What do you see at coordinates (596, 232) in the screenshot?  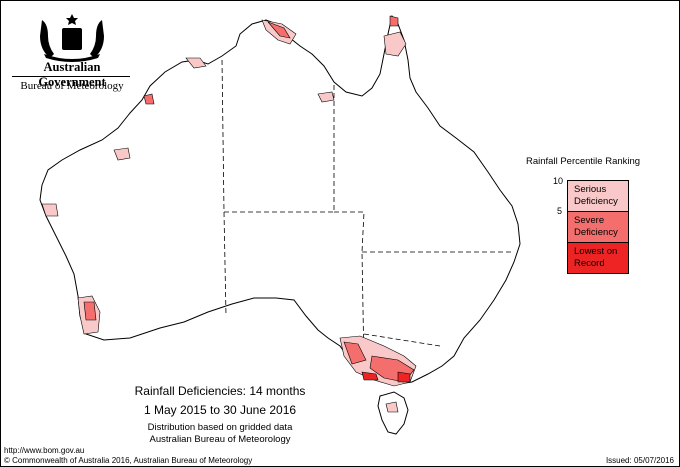 I see `legend-severe-label2: Deficiency` at bounding box center [596, 232].